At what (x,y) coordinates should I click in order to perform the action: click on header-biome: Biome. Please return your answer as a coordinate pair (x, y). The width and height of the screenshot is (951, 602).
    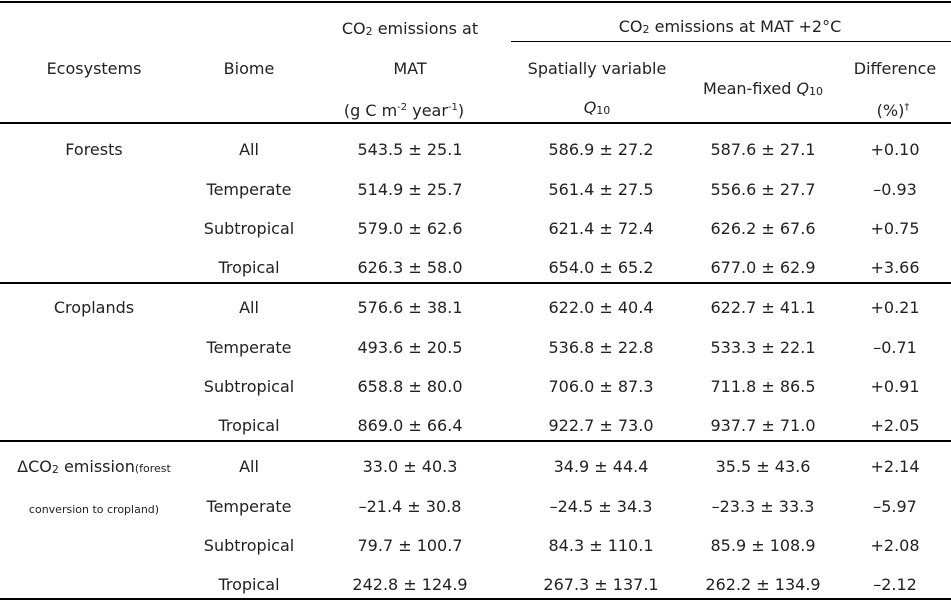
    Looking at the image, I should click on (249, 68).